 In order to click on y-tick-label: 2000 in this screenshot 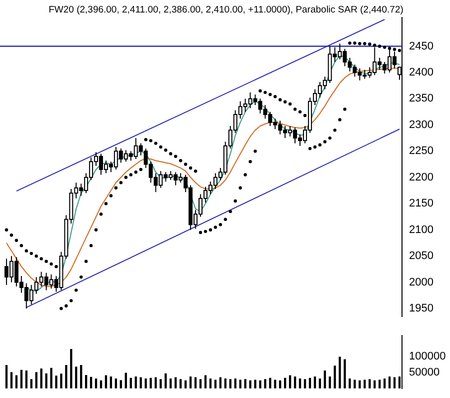, I will do `click(421, 282)`.